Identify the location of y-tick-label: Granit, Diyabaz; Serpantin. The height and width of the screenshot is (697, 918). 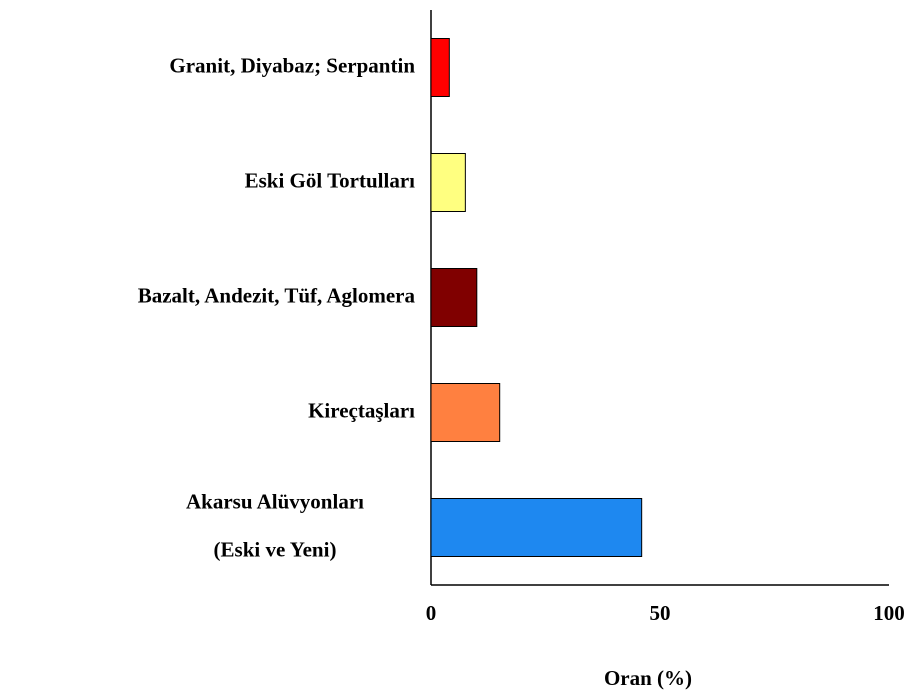
(292, 65).